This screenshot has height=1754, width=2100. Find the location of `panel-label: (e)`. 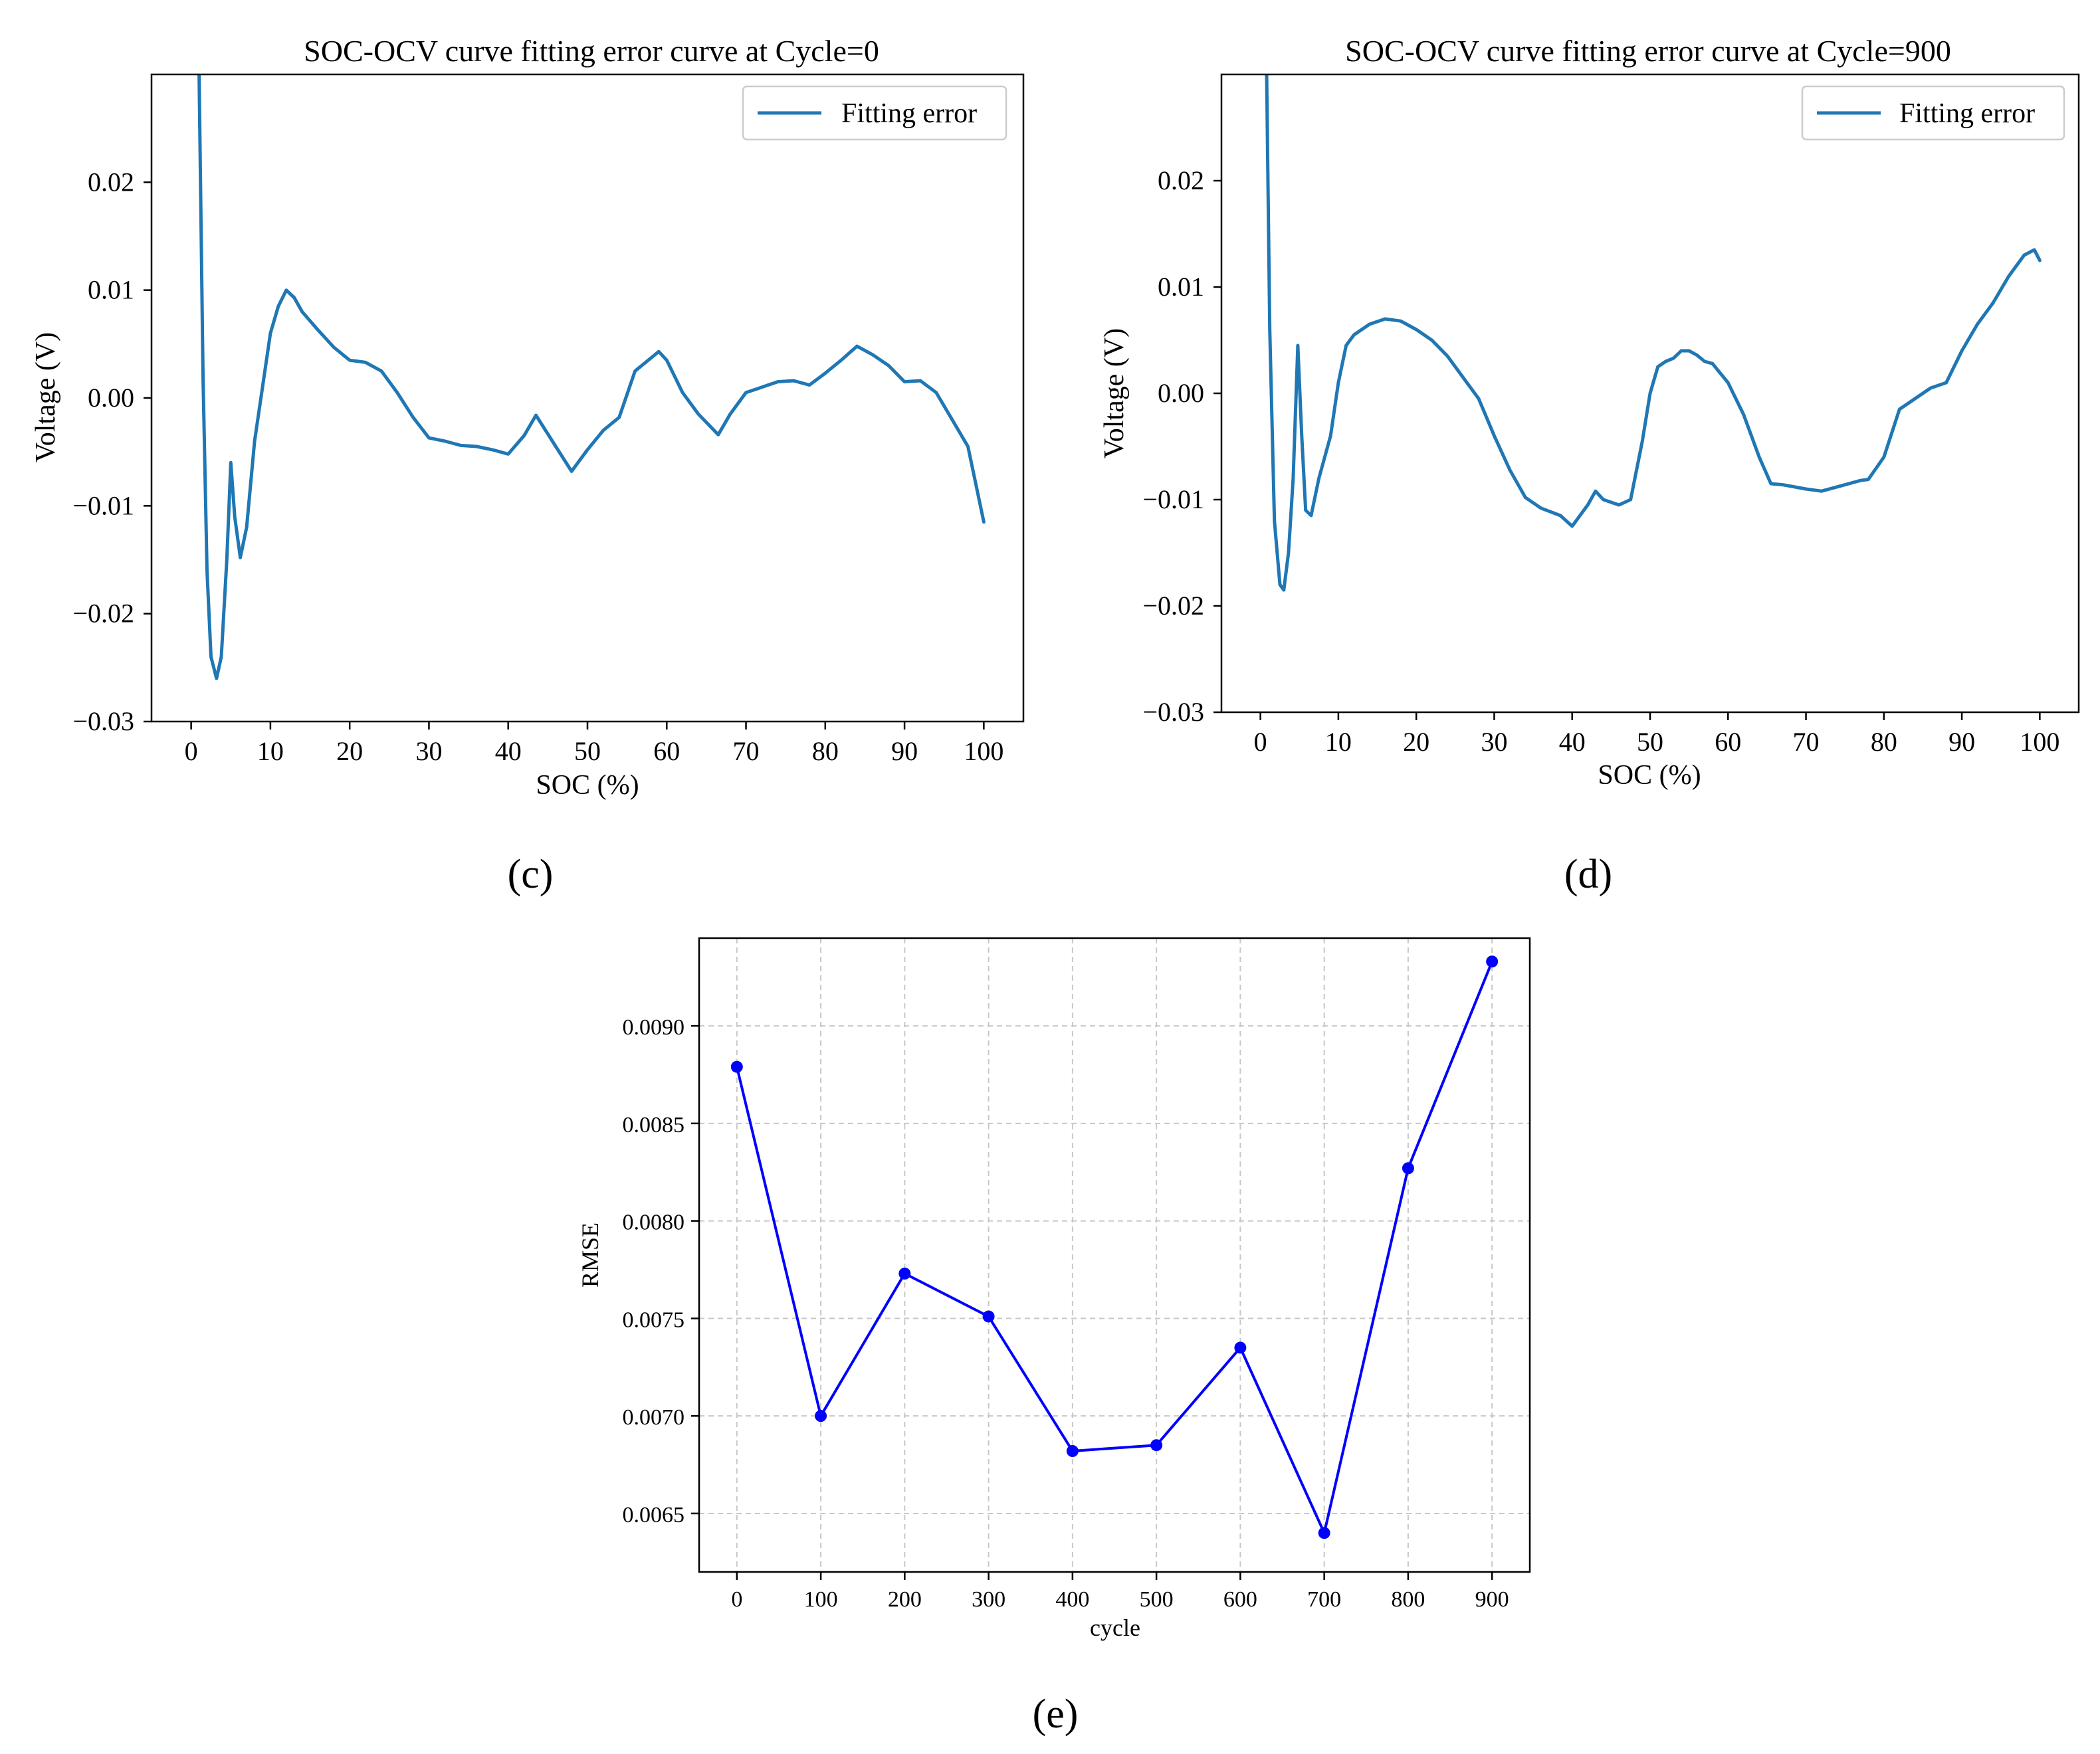

panel-label: (e) is located at coordinates (1056, 1715).